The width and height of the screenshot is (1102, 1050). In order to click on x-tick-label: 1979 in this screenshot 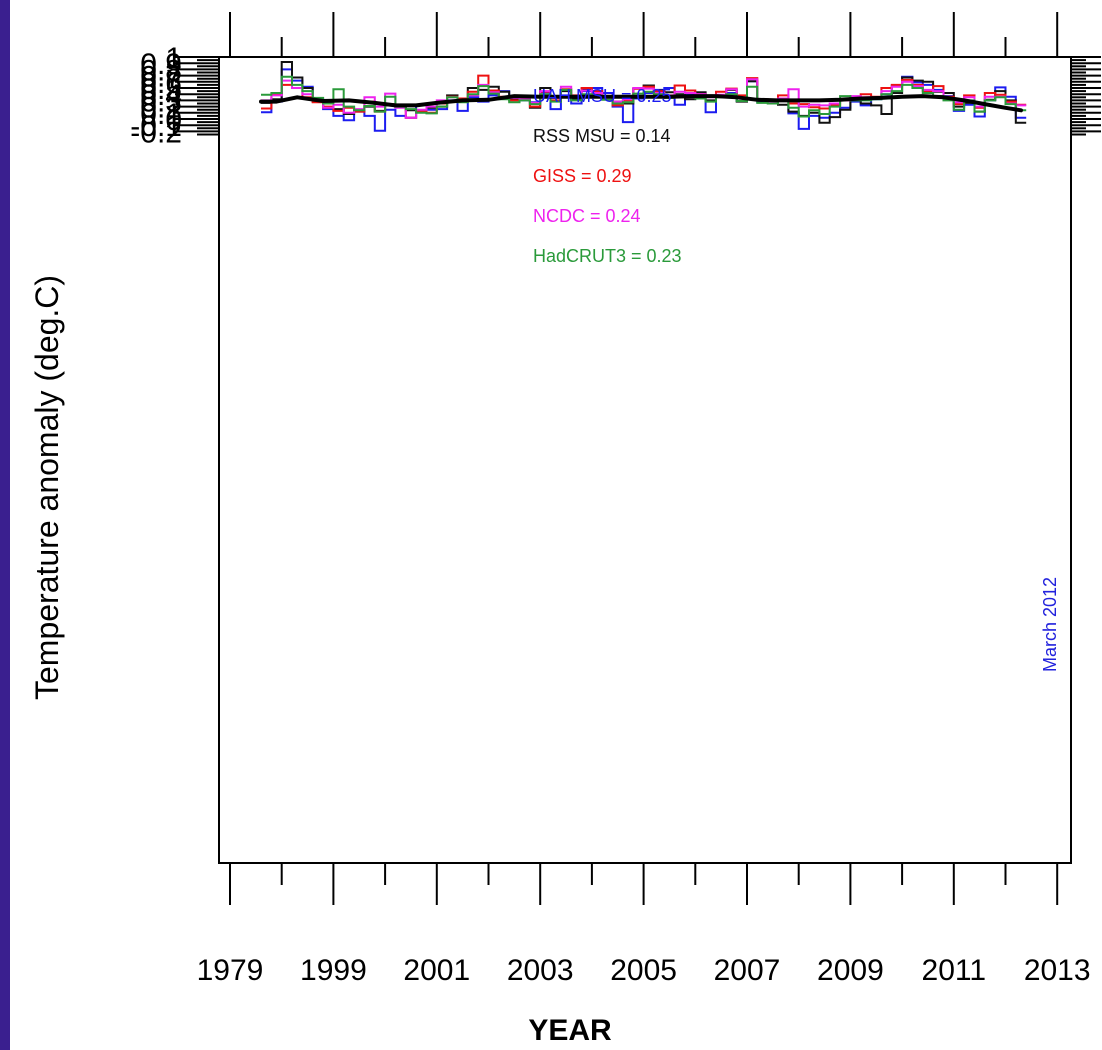, I will do `click(230, 970)`.